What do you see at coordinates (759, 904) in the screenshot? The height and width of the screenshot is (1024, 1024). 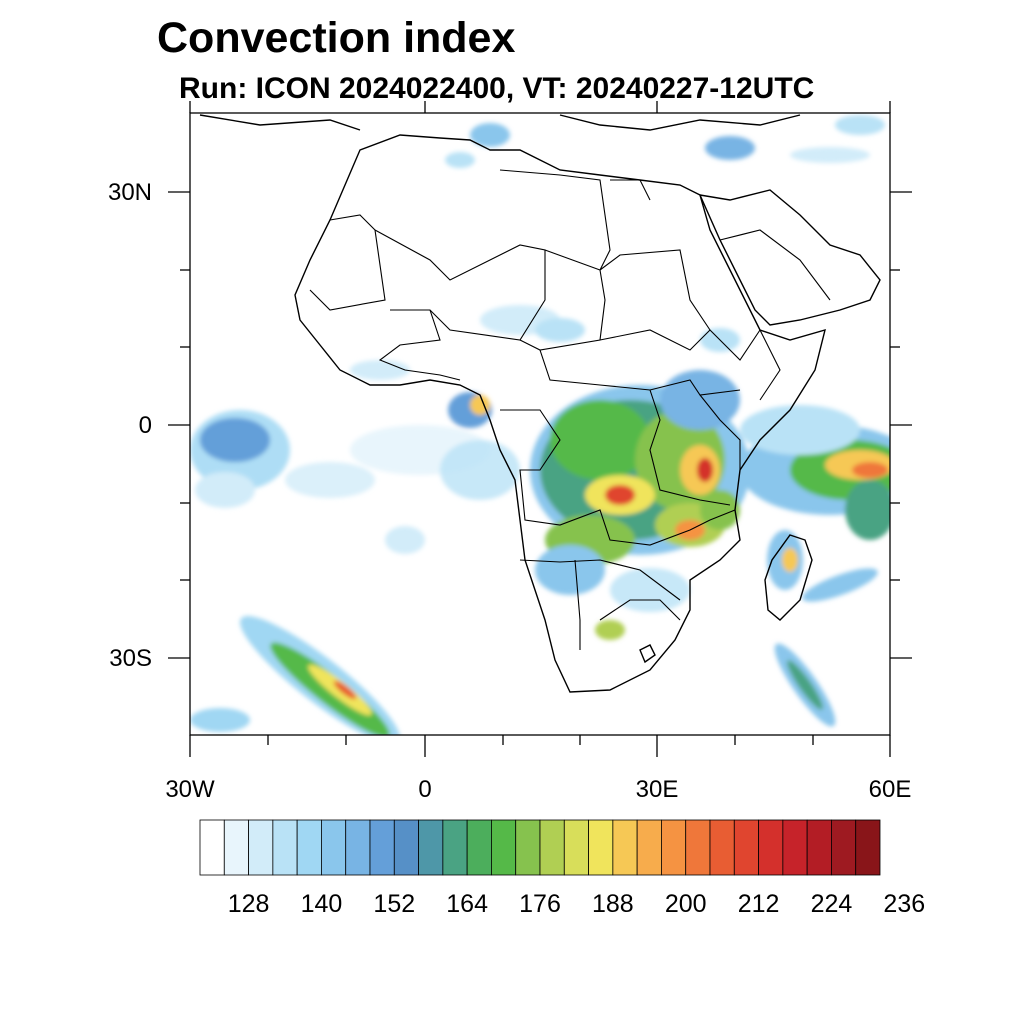 I see `colorbar-label: 212` at bounding box center [759, 904].